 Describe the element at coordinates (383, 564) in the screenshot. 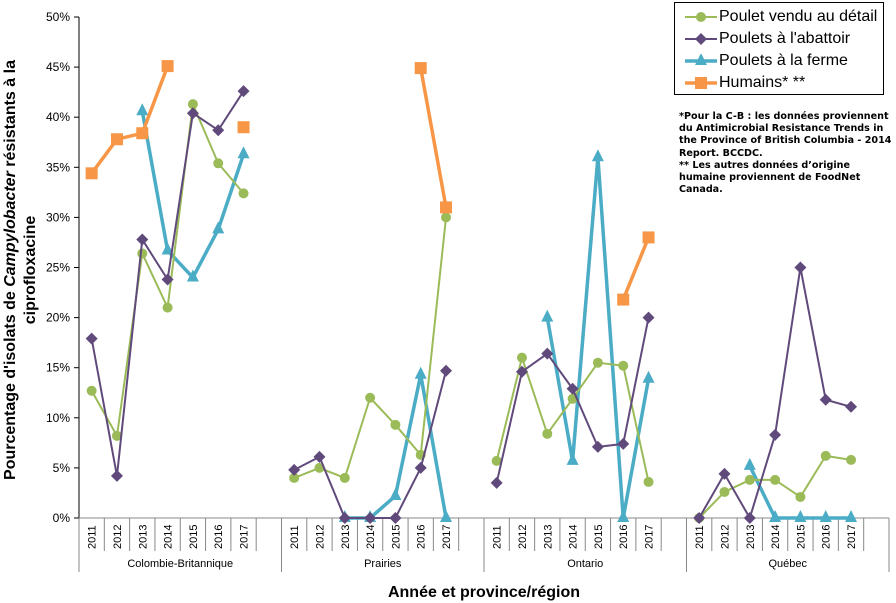

I see `x-group-label: Prairies` at that location.